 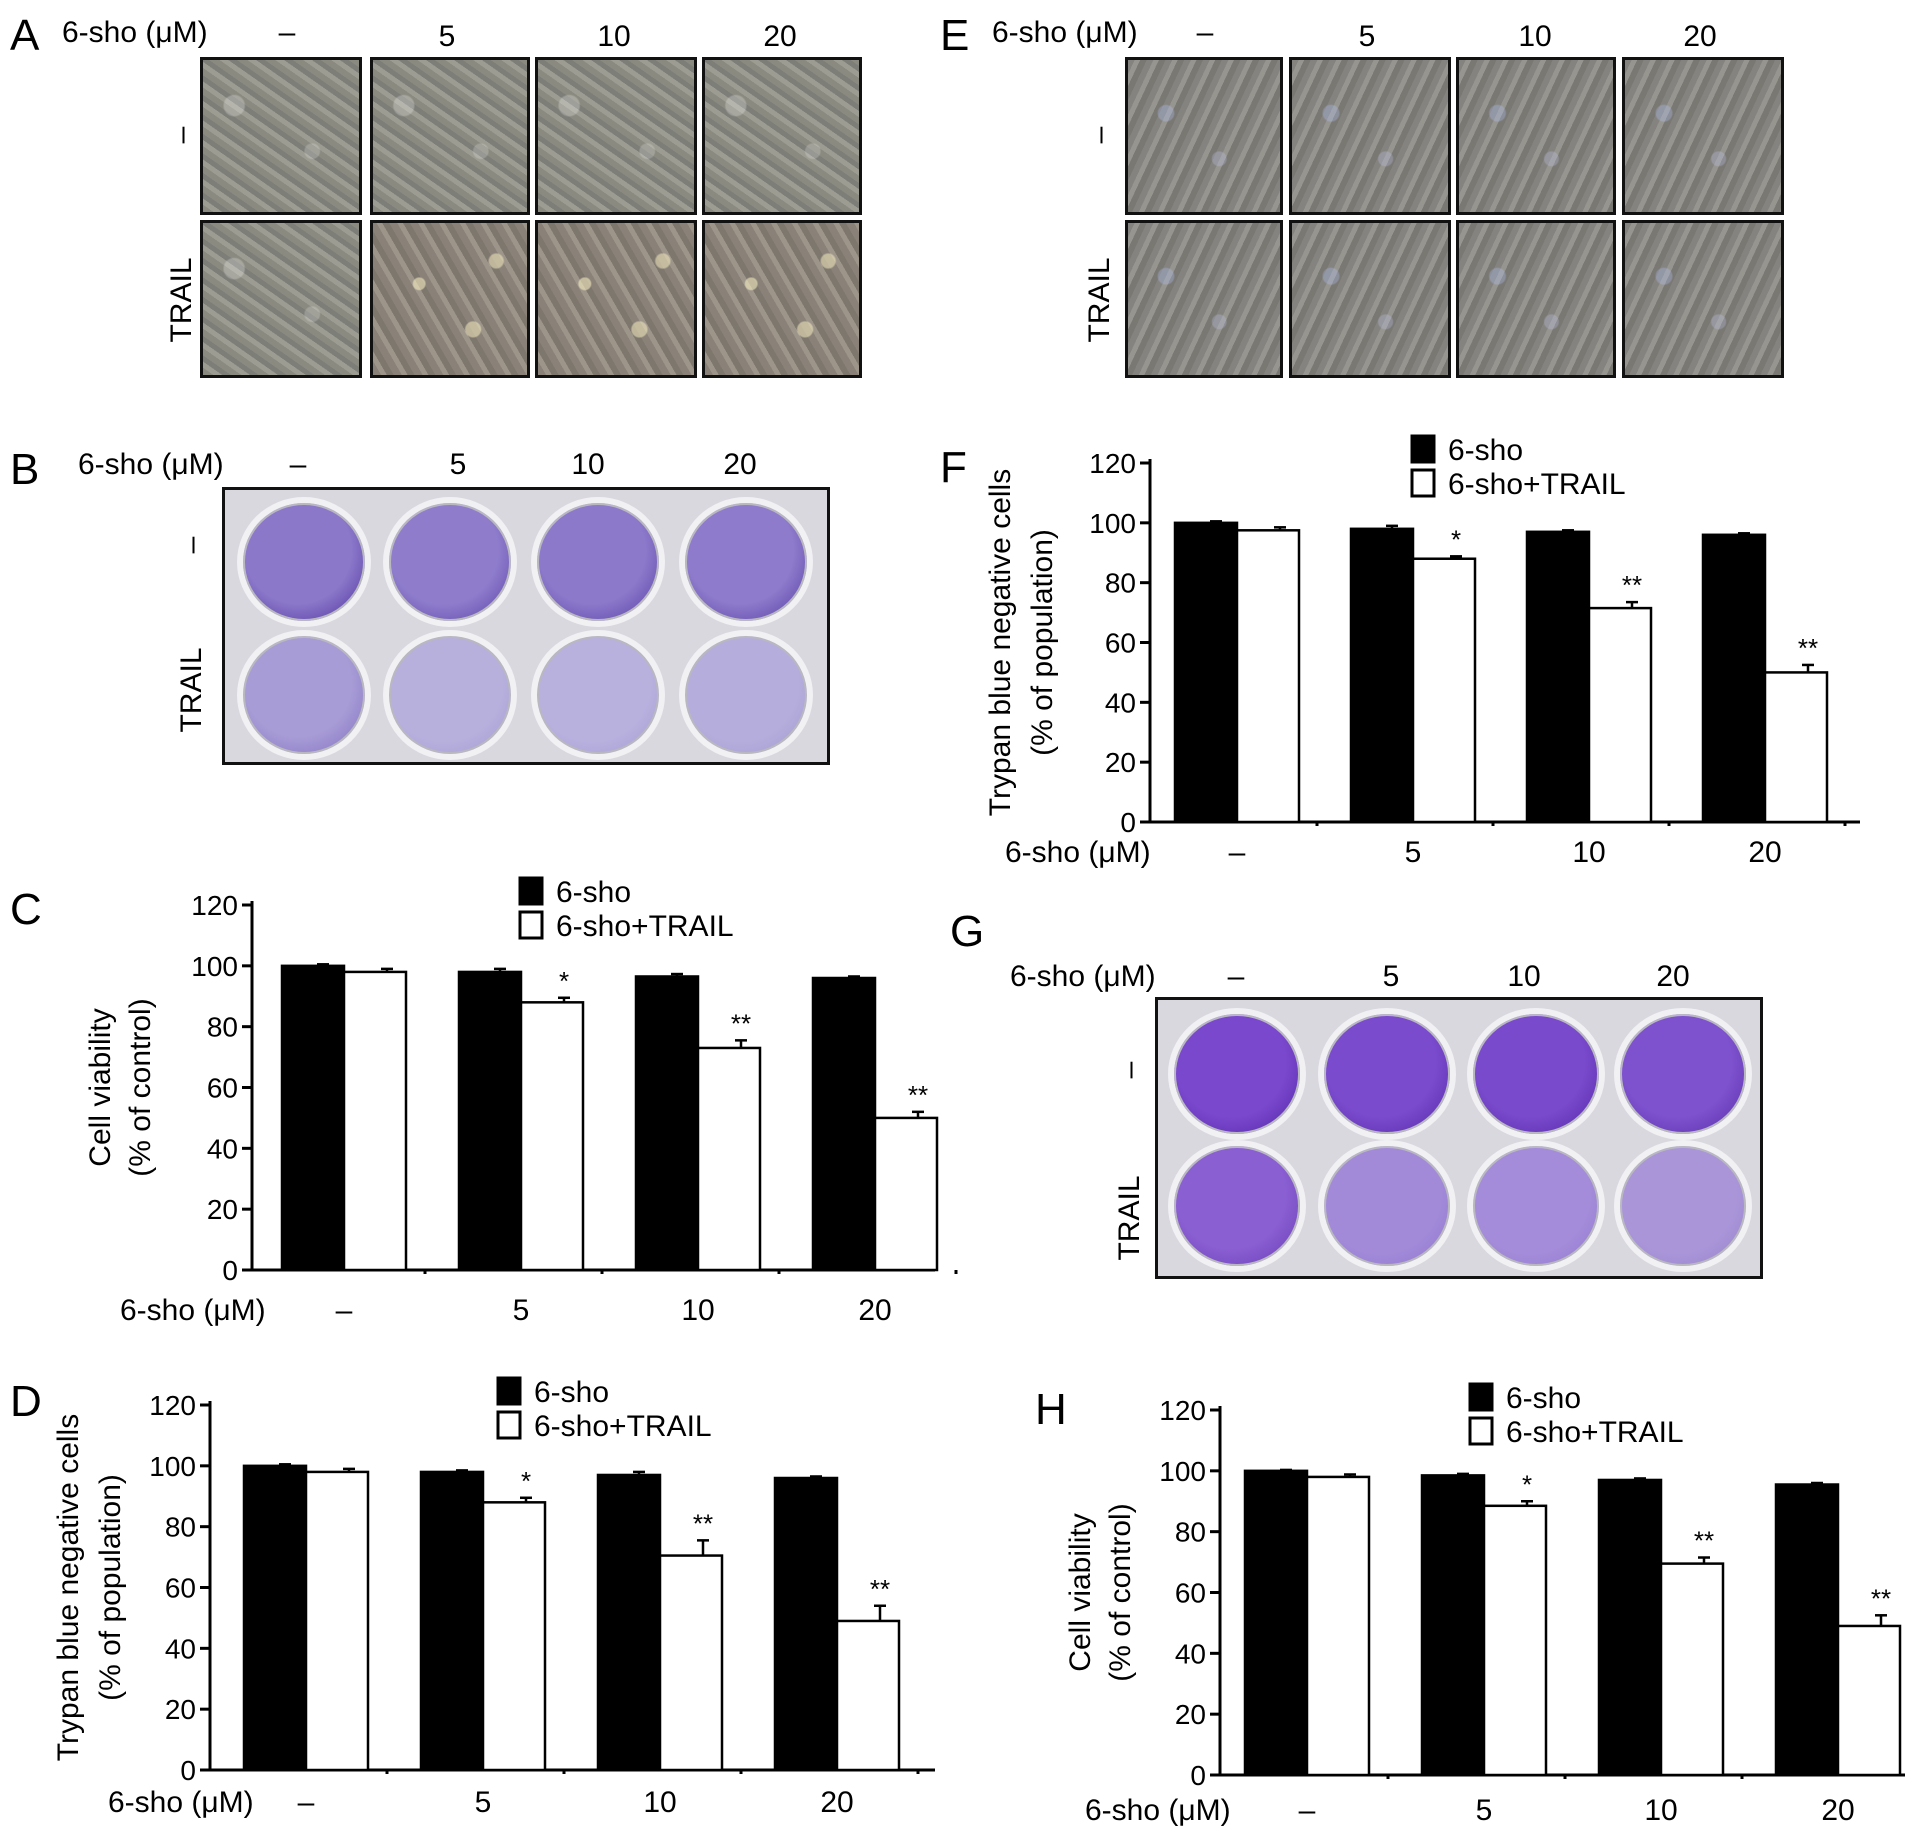 What do you see at coordinates (955, 35) in the screenshot?
I see `panel-letter-e: E` at bounding box center [955, 35].